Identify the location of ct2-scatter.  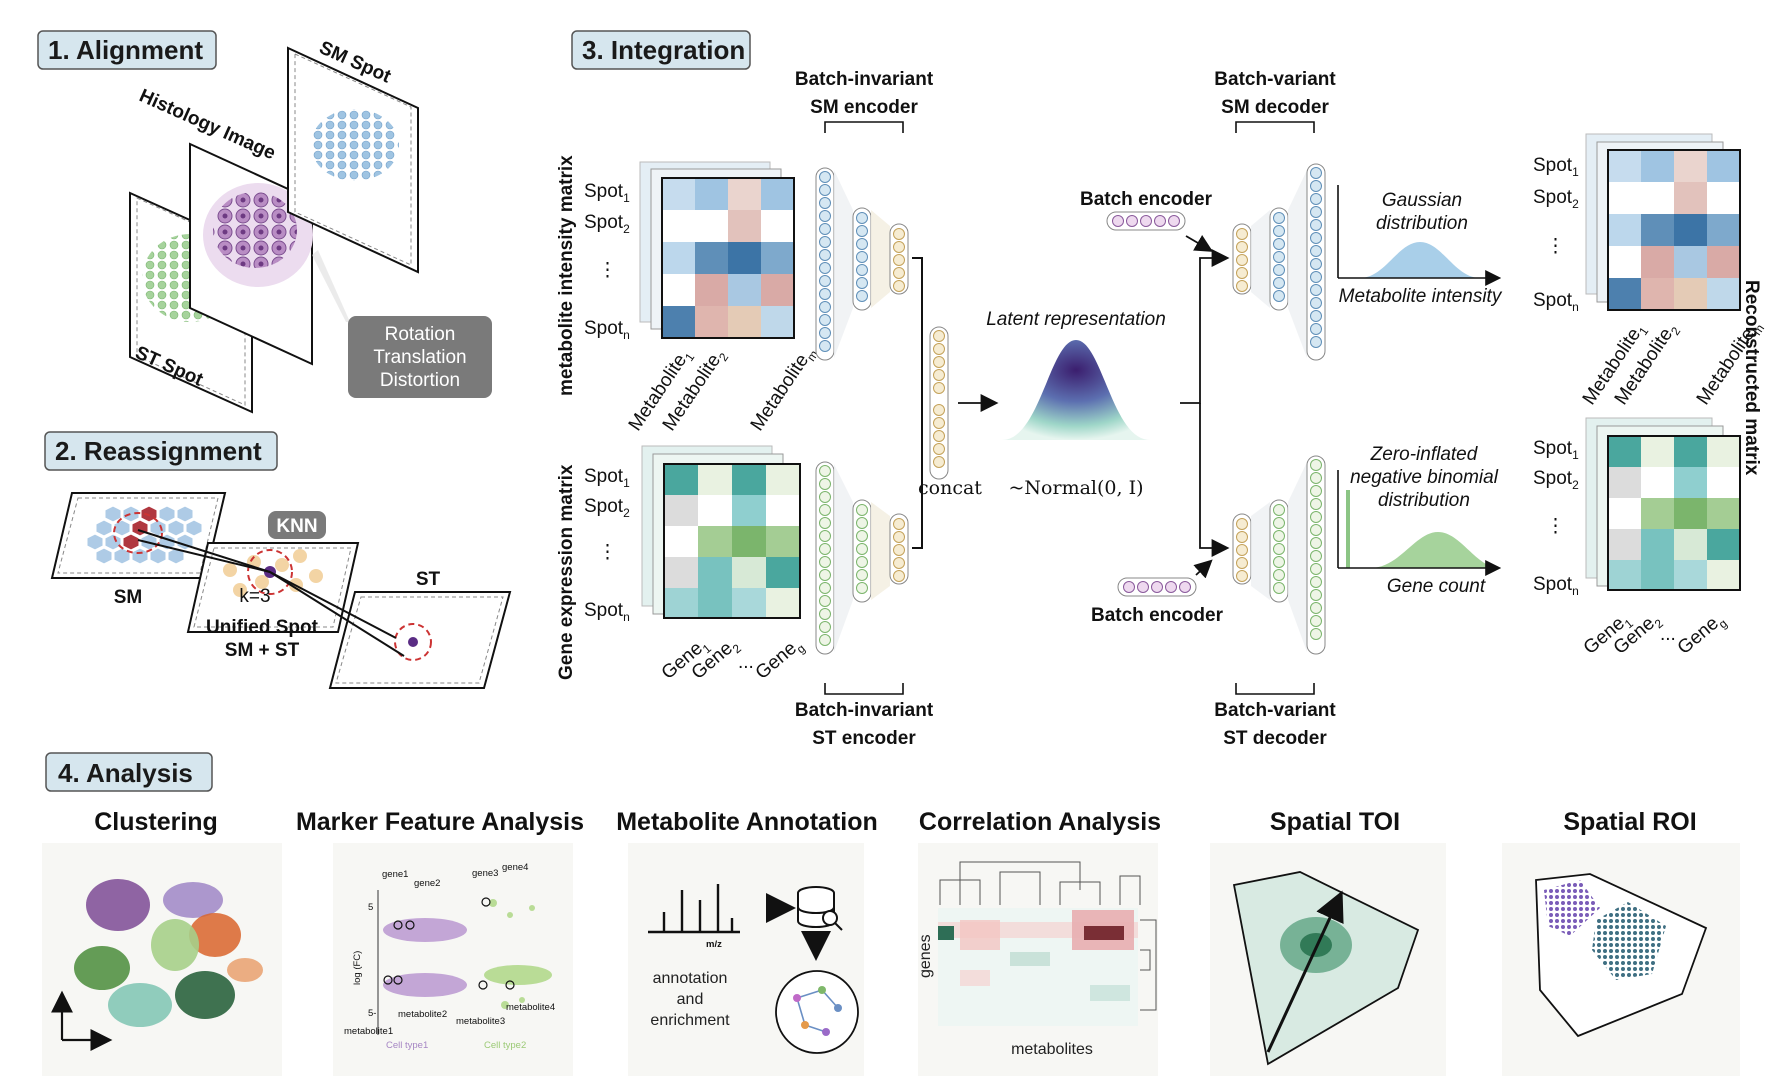
(512, 954).